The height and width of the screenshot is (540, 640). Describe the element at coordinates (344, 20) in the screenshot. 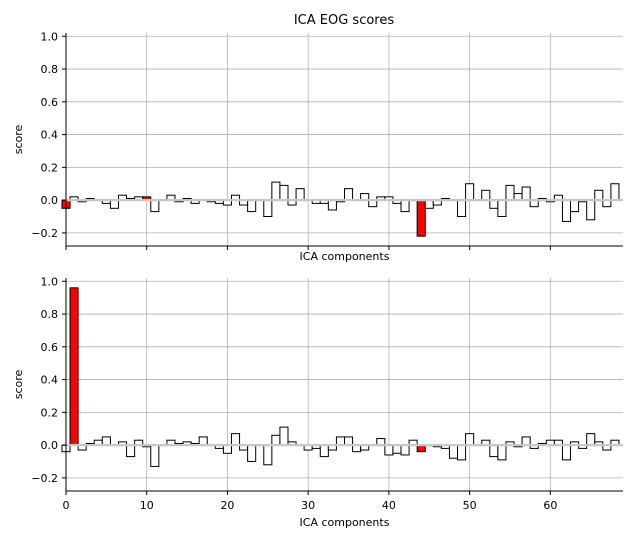

I see `figure-title: ICA EOG scores` at that location.